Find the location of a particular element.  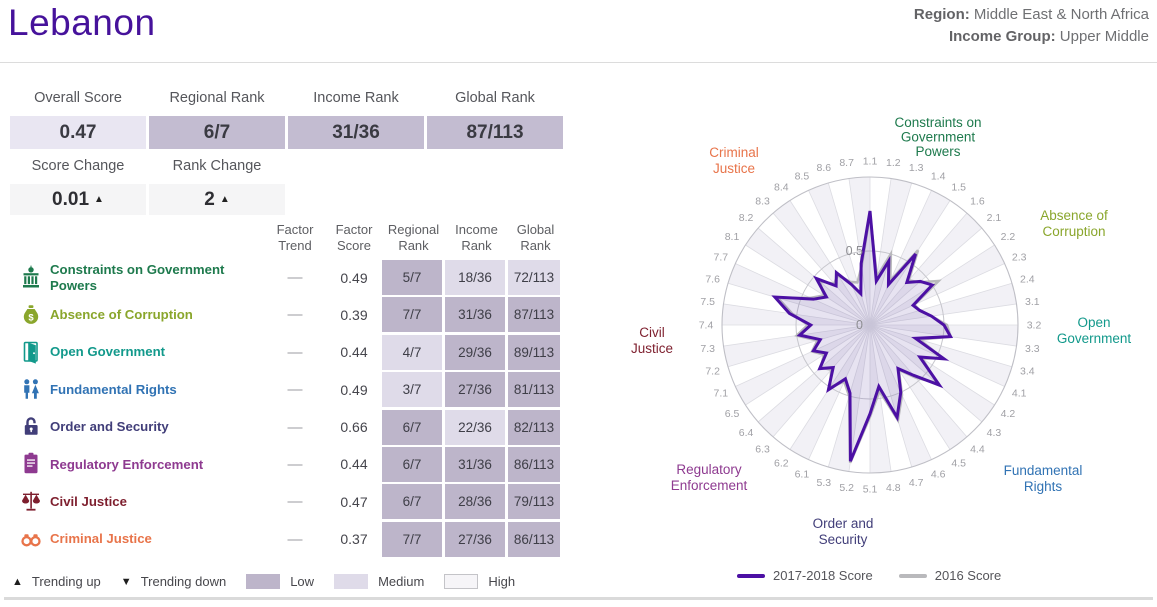

global-rank-cell: 72/113 is located at coordinates (534, 277).